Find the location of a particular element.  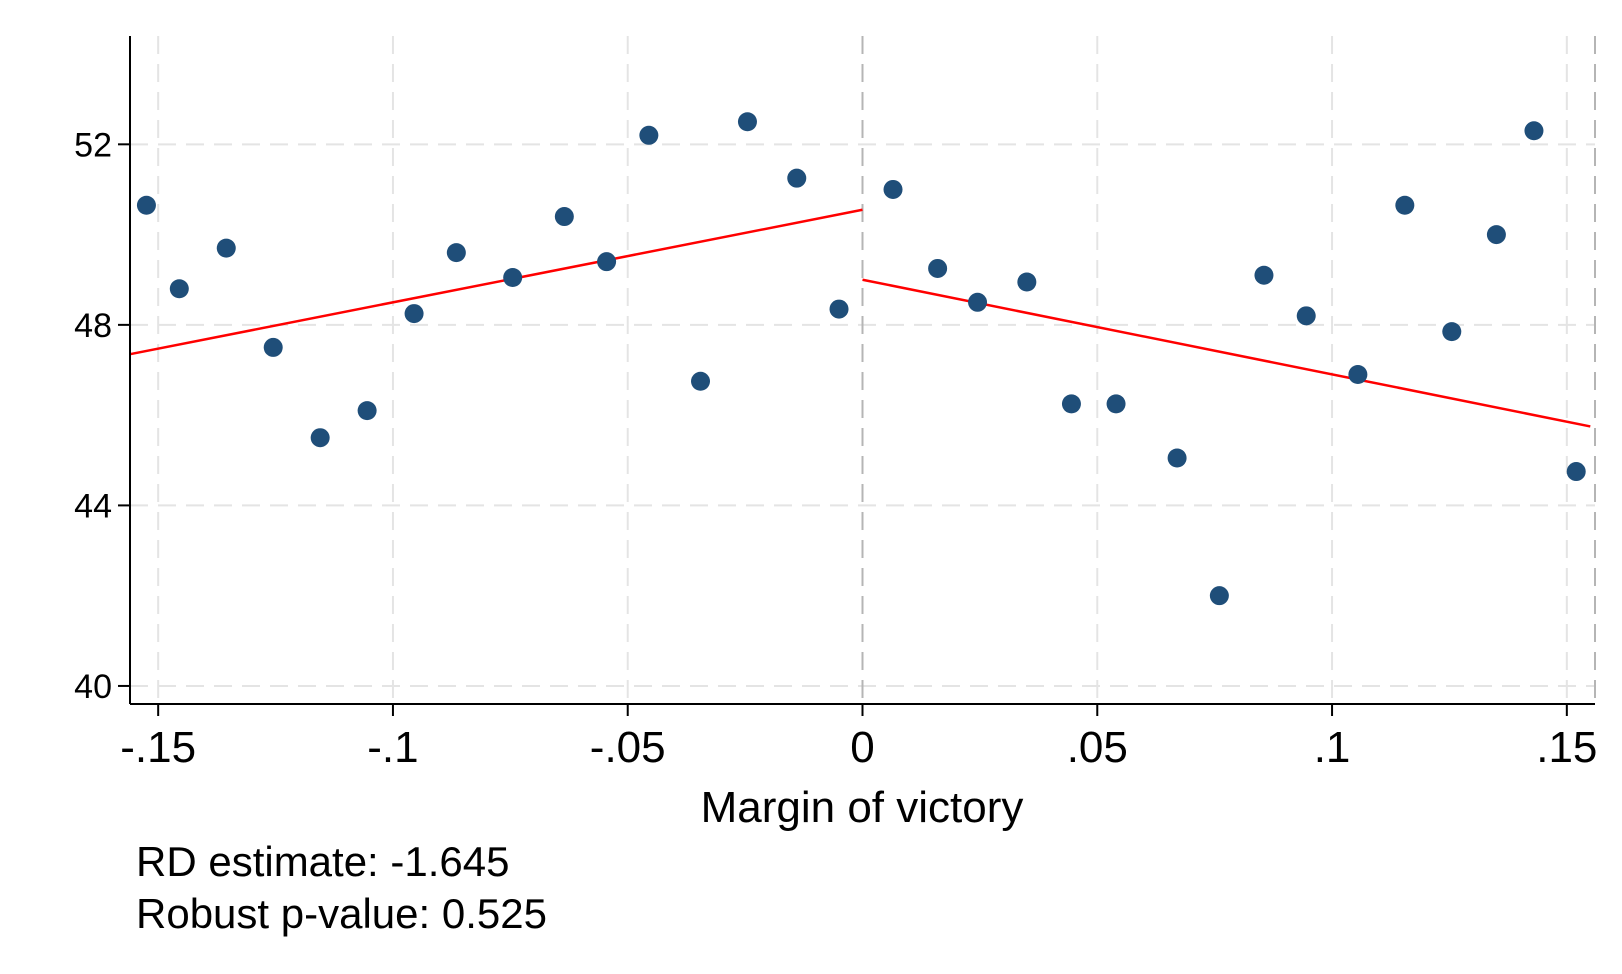

x-tick-label: -.05 is located at coordinates (628, 747).